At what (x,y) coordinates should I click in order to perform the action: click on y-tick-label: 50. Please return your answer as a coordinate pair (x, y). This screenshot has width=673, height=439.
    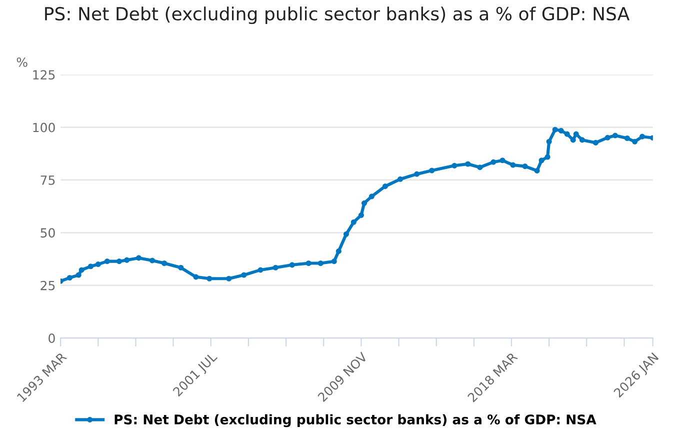
    Looking at the image, I should click on (47, 233).